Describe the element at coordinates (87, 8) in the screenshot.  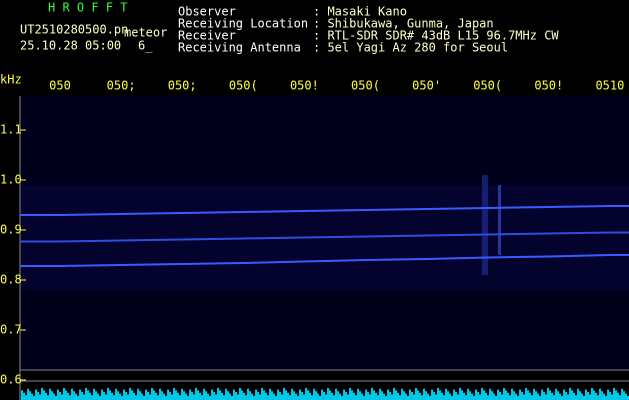
I see `app-name: H R O F F T` at that location.